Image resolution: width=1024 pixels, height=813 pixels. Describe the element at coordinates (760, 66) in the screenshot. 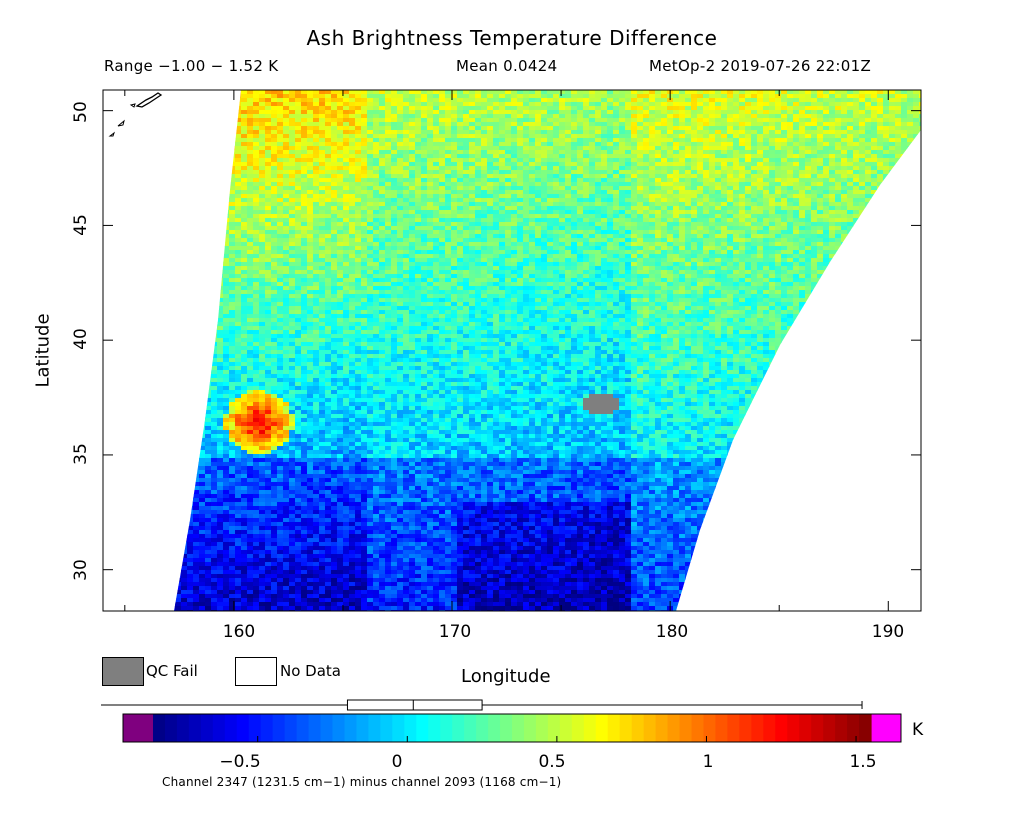

I see `satellite-time-text: MetOp-2 2019-07-26 22:01Z` at that location.